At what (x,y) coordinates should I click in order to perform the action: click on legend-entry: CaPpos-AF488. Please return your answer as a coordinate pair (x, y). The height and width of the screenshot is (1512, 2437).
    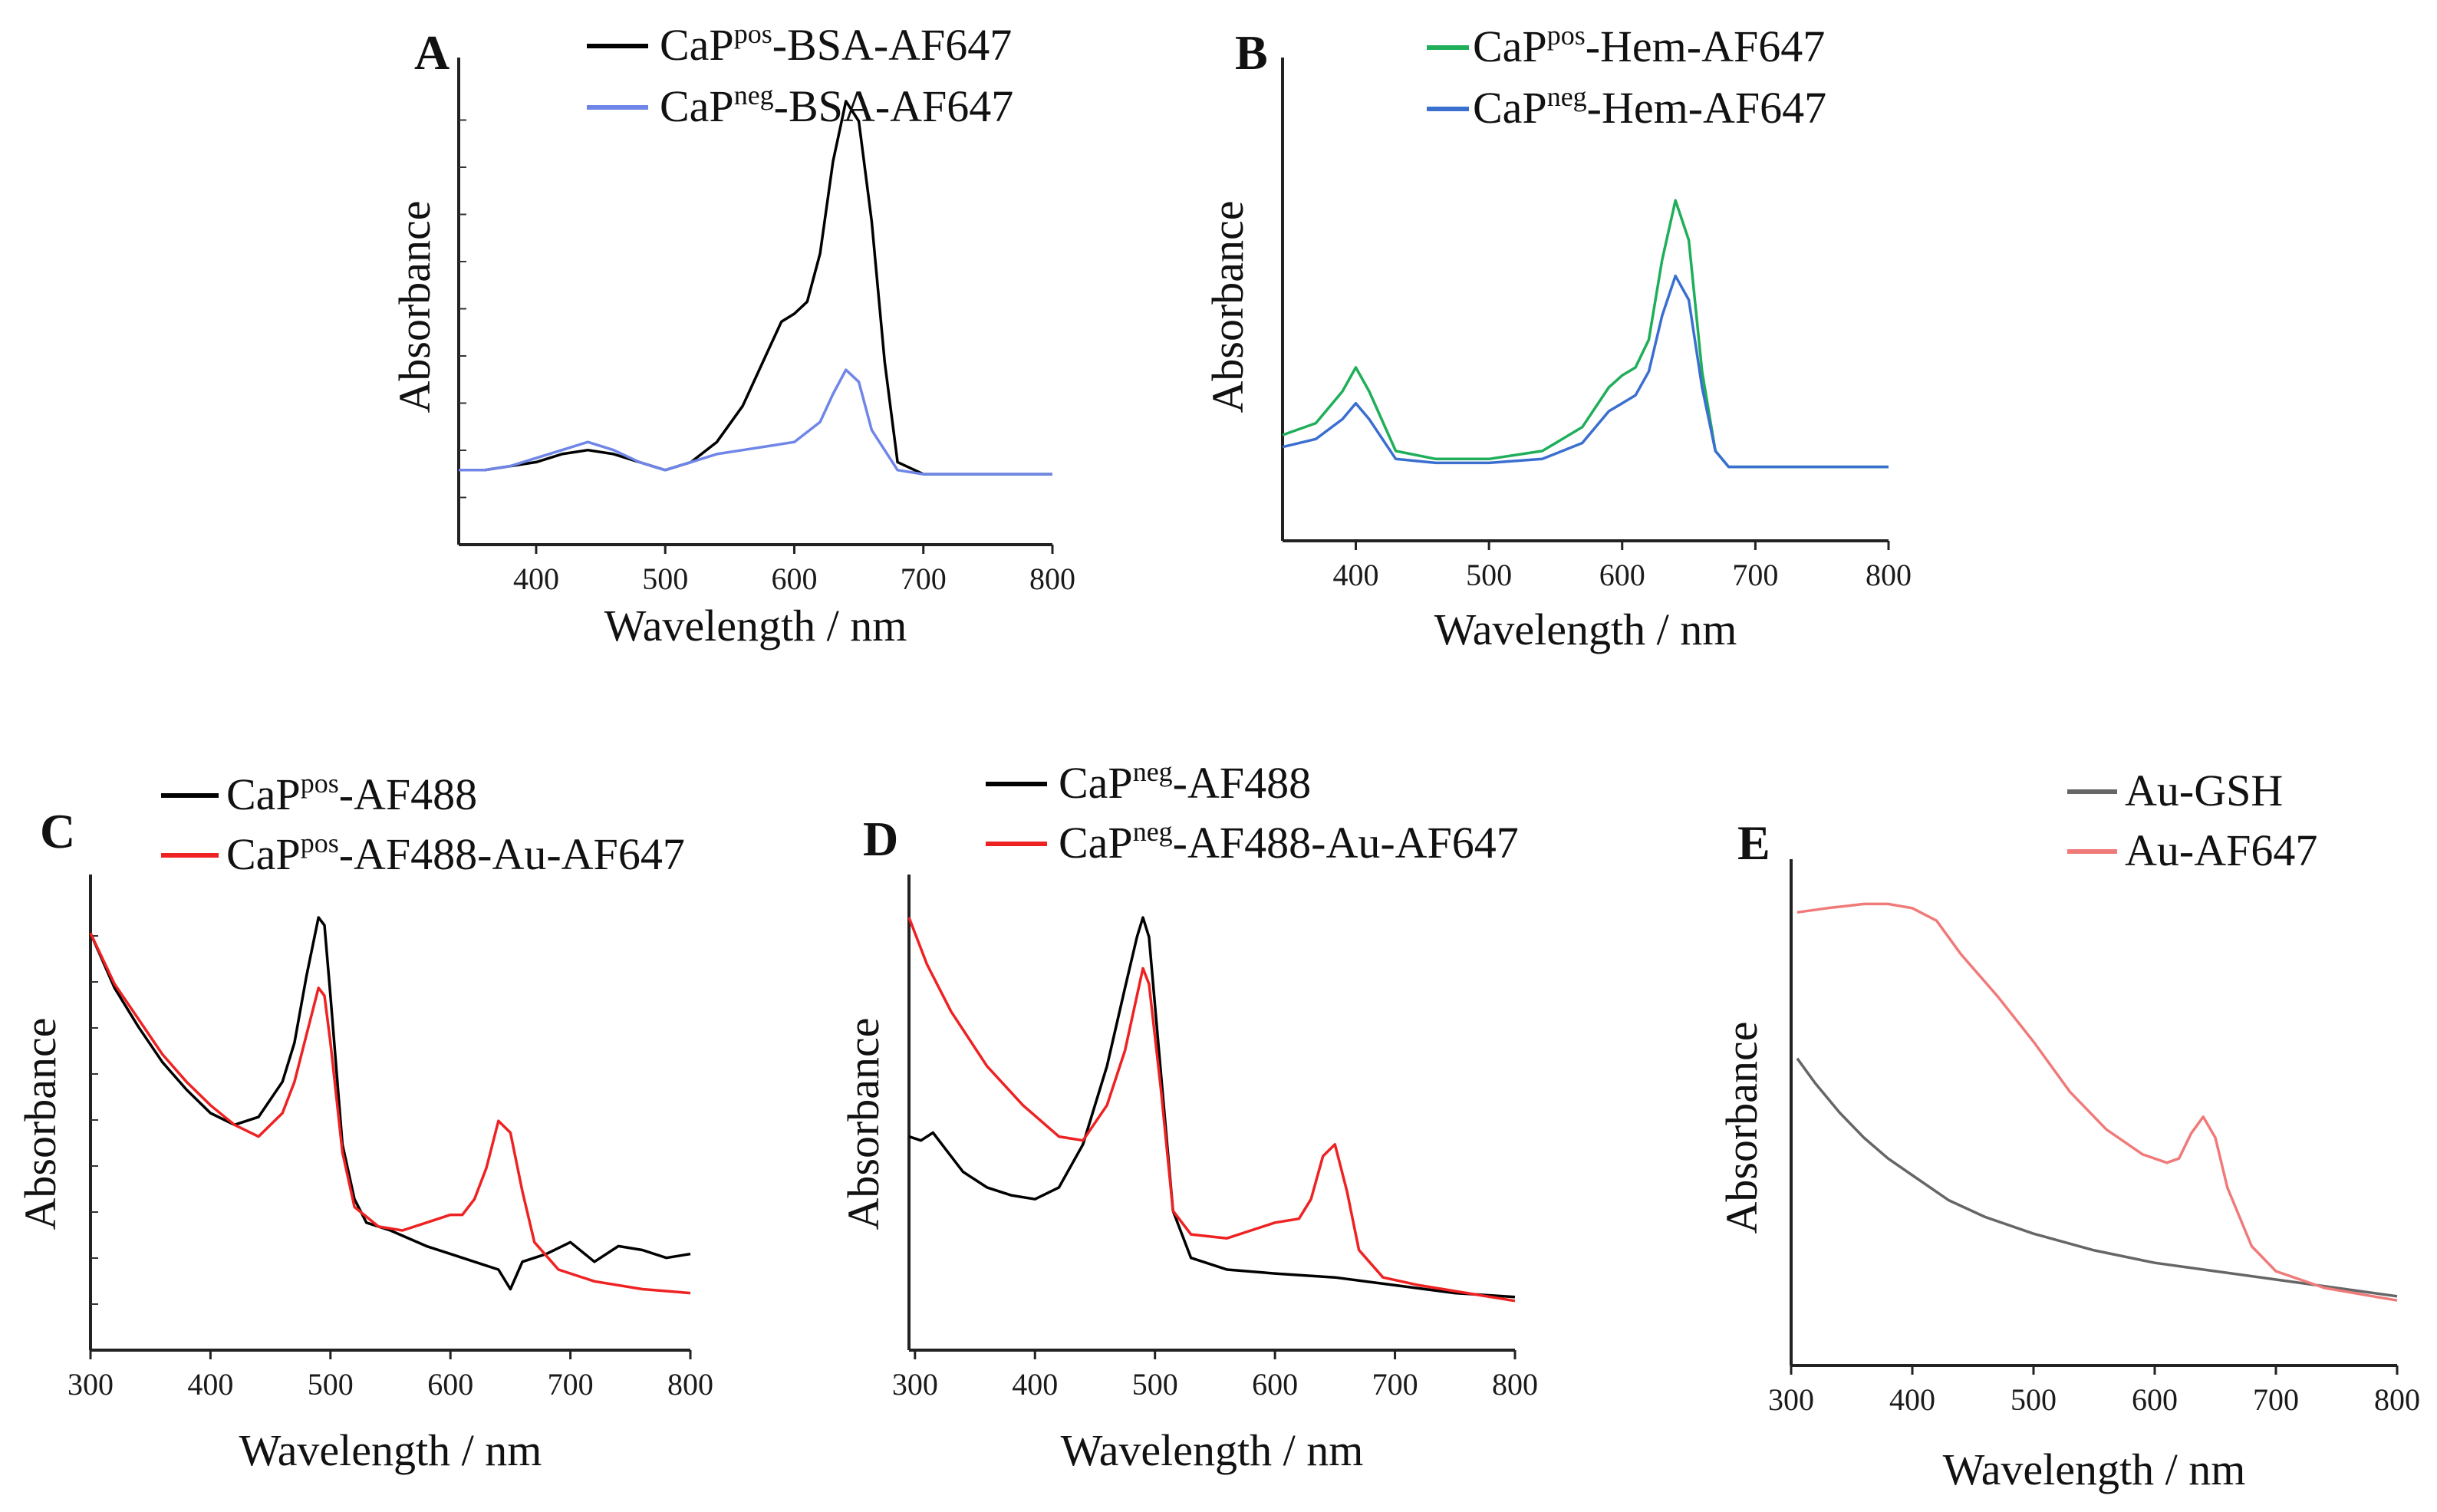
    Looking at the image, I should click on (352, 793).